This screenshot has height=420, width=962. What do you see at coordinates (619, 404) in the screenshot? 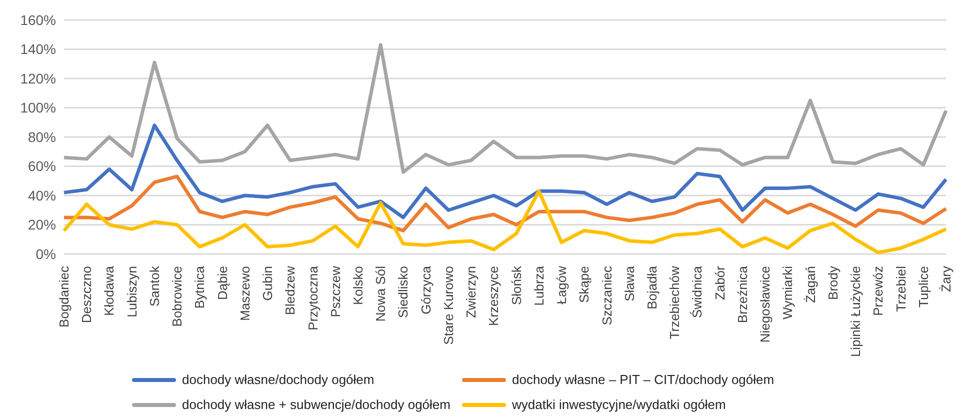
I see `legend-label: wydatki inwestycyjne/wydatki ogółem` at bounding box center [619, 404].